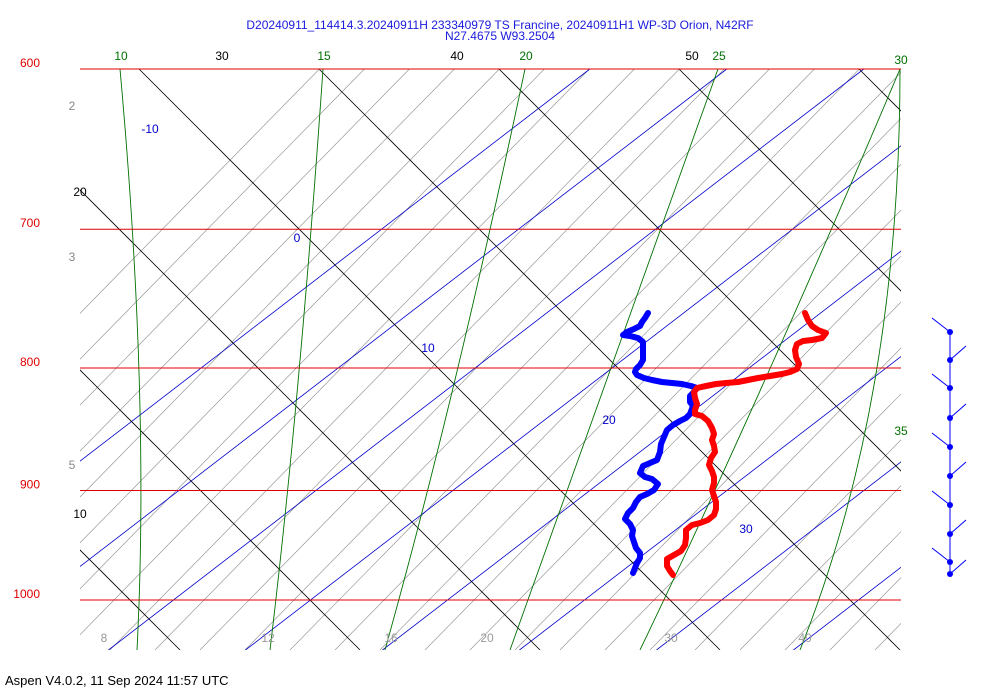 The height and width of the screenshot is (700, 1000). I want to click on temperature-trace, so click(746, 444).